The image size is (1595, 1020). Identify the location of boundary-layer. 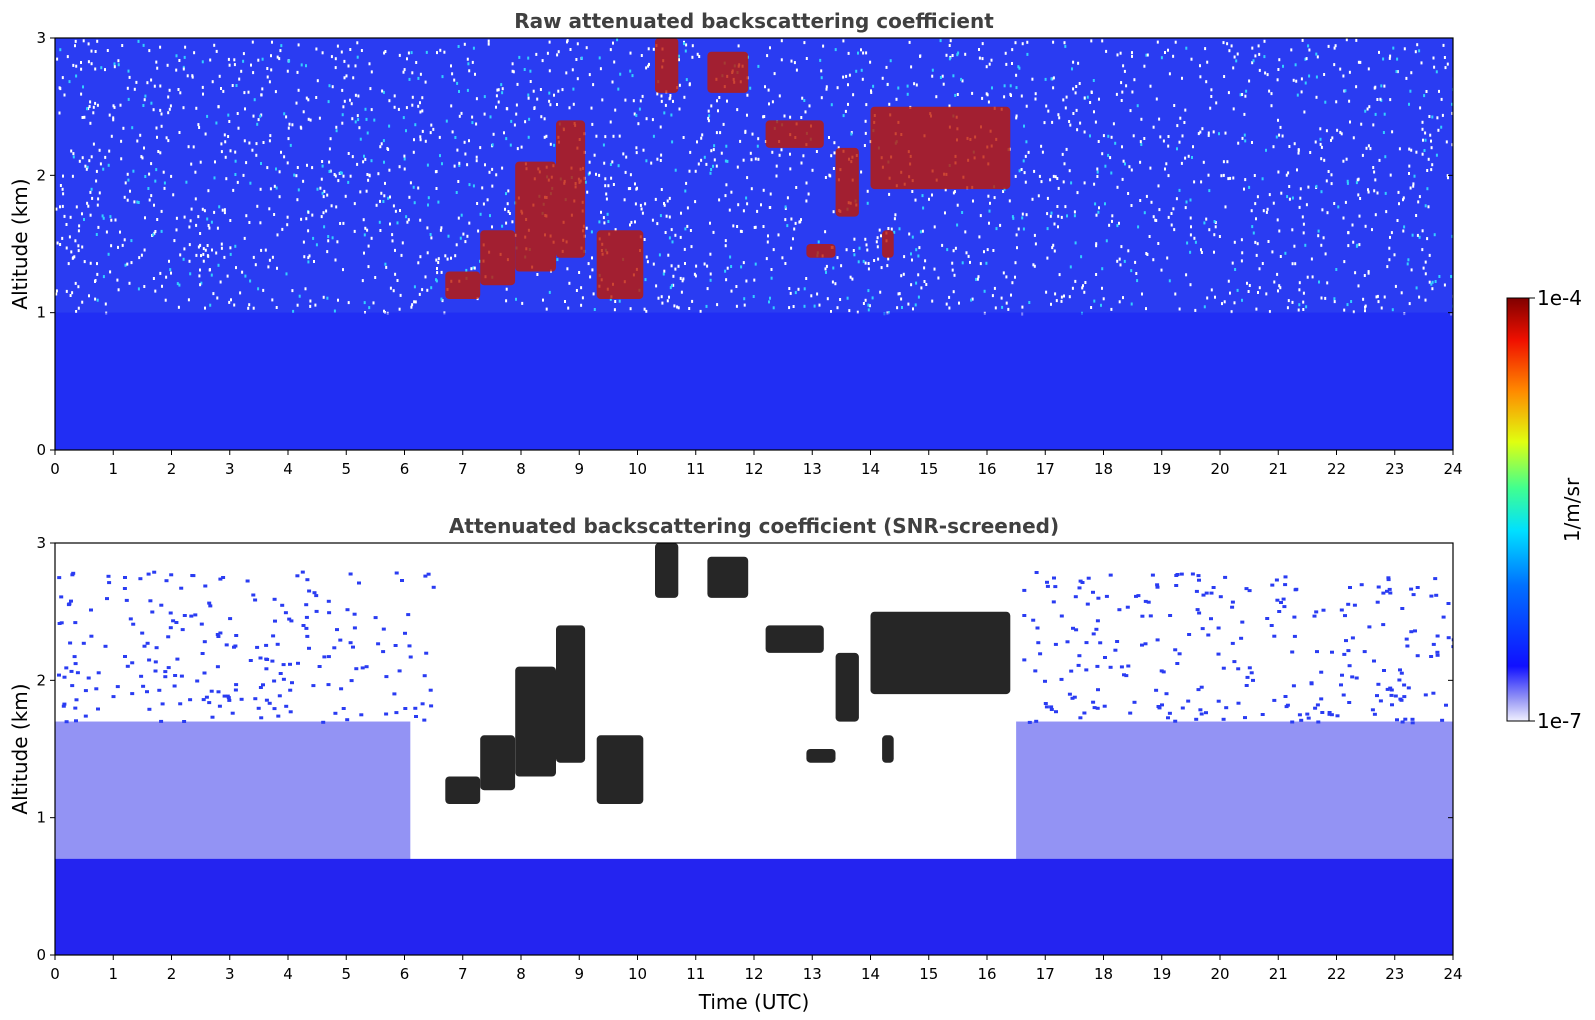
(754, 906).